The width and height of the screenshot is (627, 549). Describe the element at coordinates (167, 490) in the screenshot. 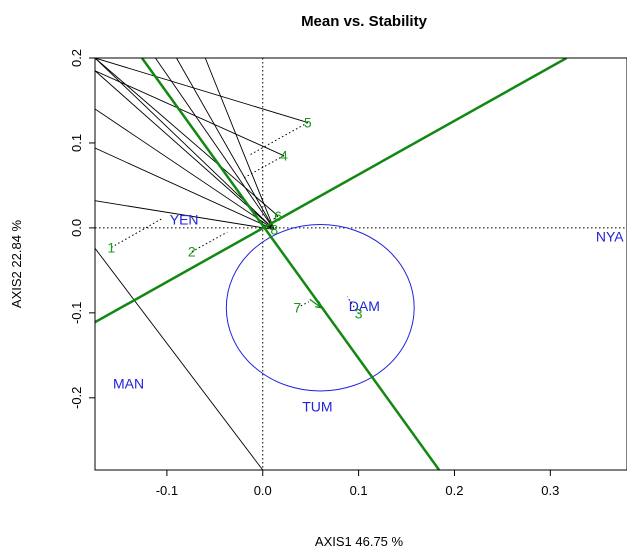

I see `x-tick-label-1: -0.1` at that location.